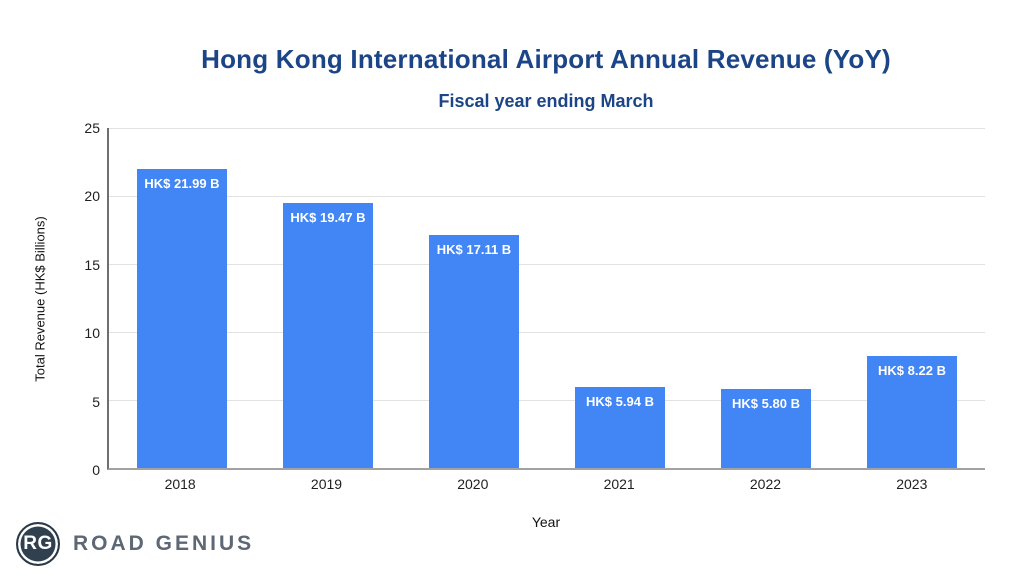 The image size is (1024, 582). I want to click on y-axis-tick-labels: 0 5 10 15 20 25, so click(50, 299).